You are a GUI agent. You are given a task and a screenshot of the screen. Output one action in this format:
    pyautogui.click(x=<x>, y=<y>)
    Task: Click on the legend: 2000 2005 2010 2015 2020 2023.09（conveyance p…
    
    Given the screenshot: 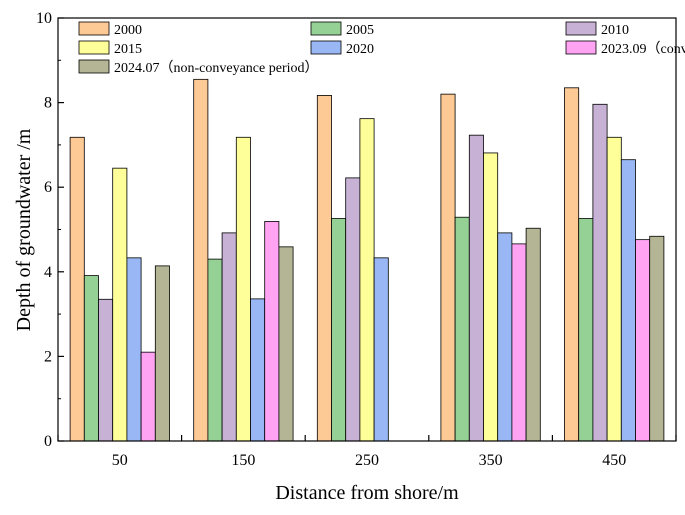 What is the action you would take?
    pyautogui.click(x=381, y=48)
    